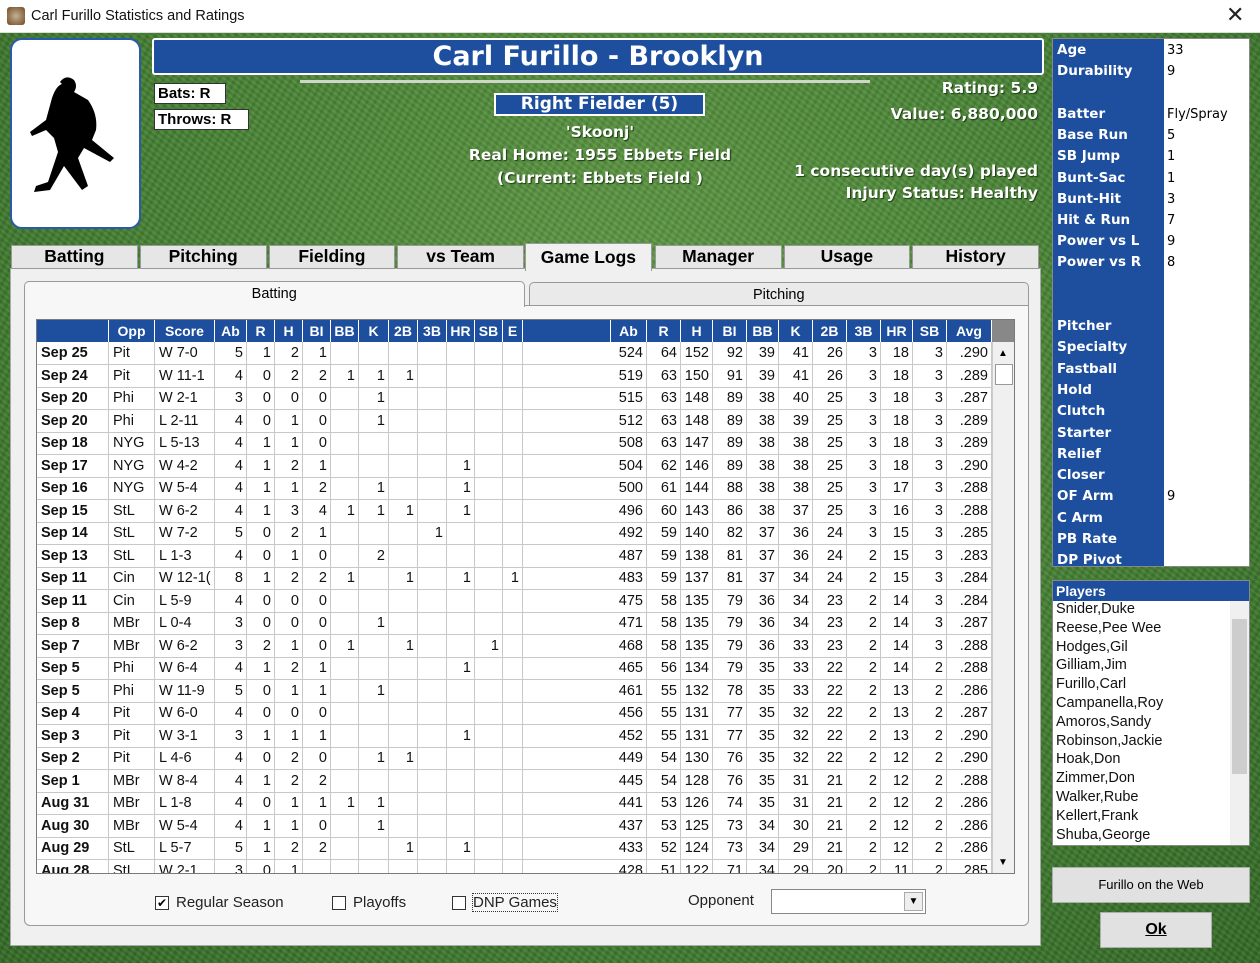  I want to click on table-cell: 14, so click(900, 623).